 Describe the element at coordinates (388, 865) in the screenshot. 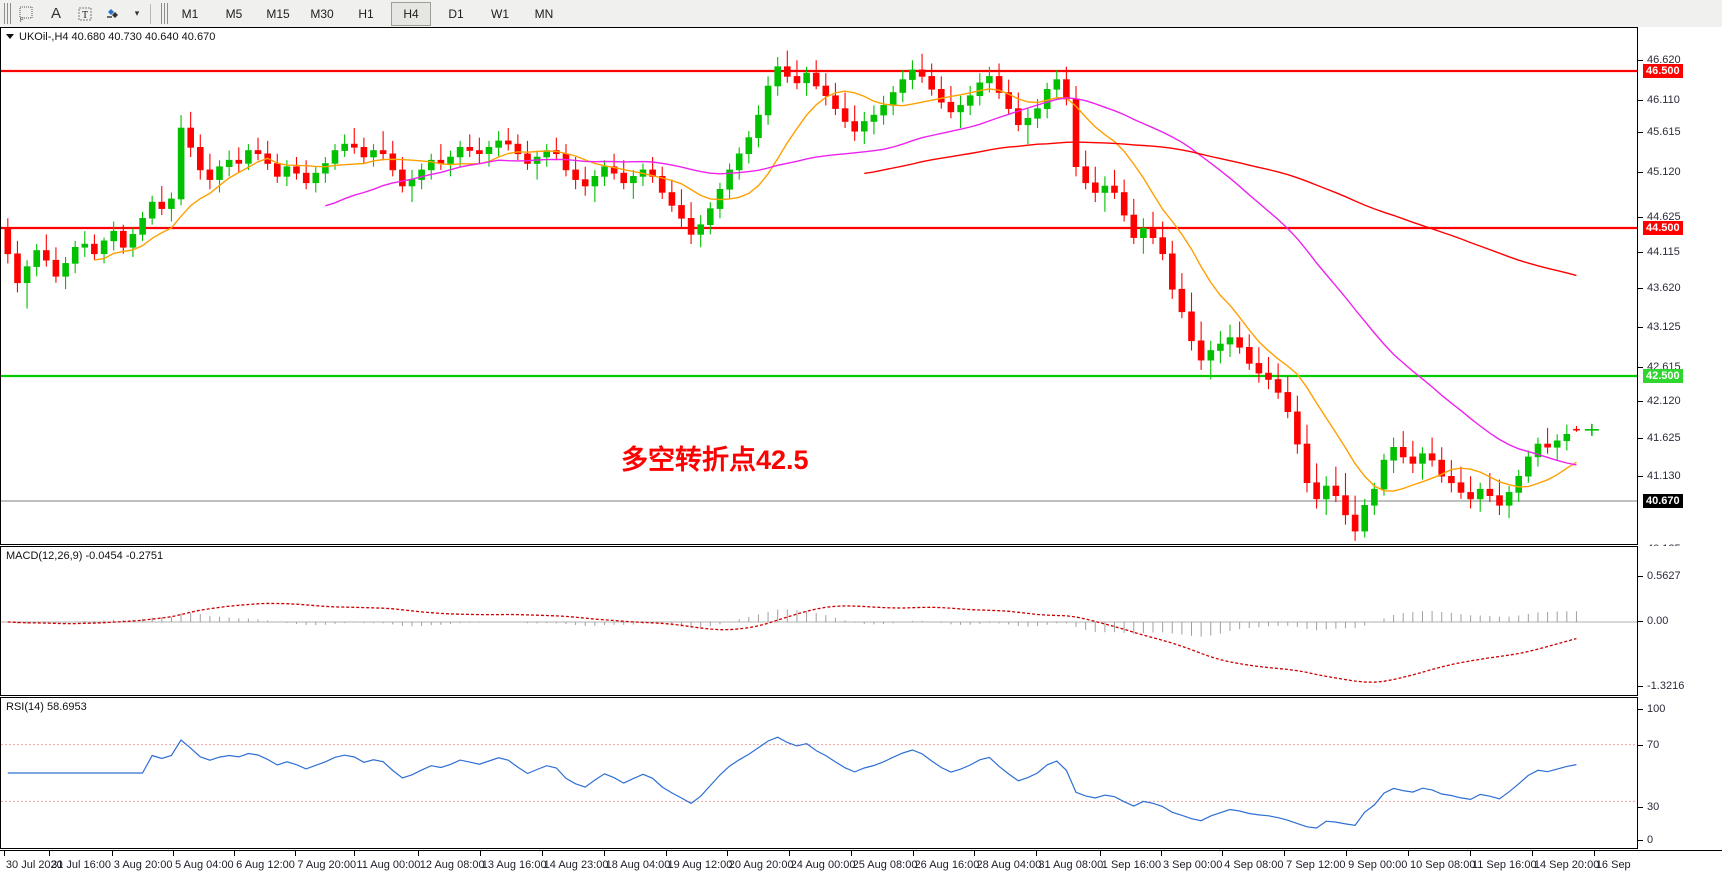

I see `time-axis-label: 11 Aug 00:00` at that location.